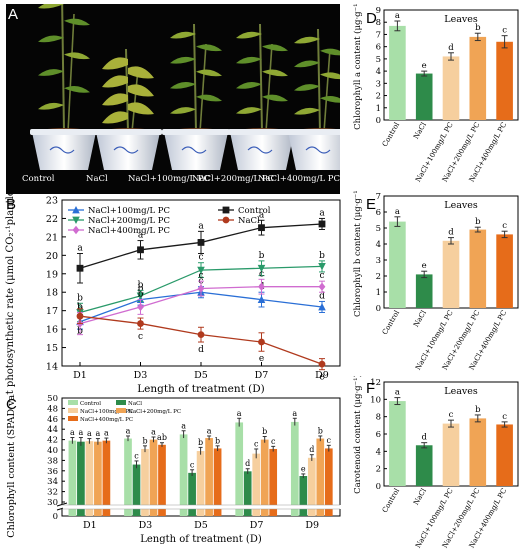 The image size is (524, 550). Describe the element at coordinates (320, 477) in the screenshot. I see `bar-nacl-200mg-l-pc` at that location.